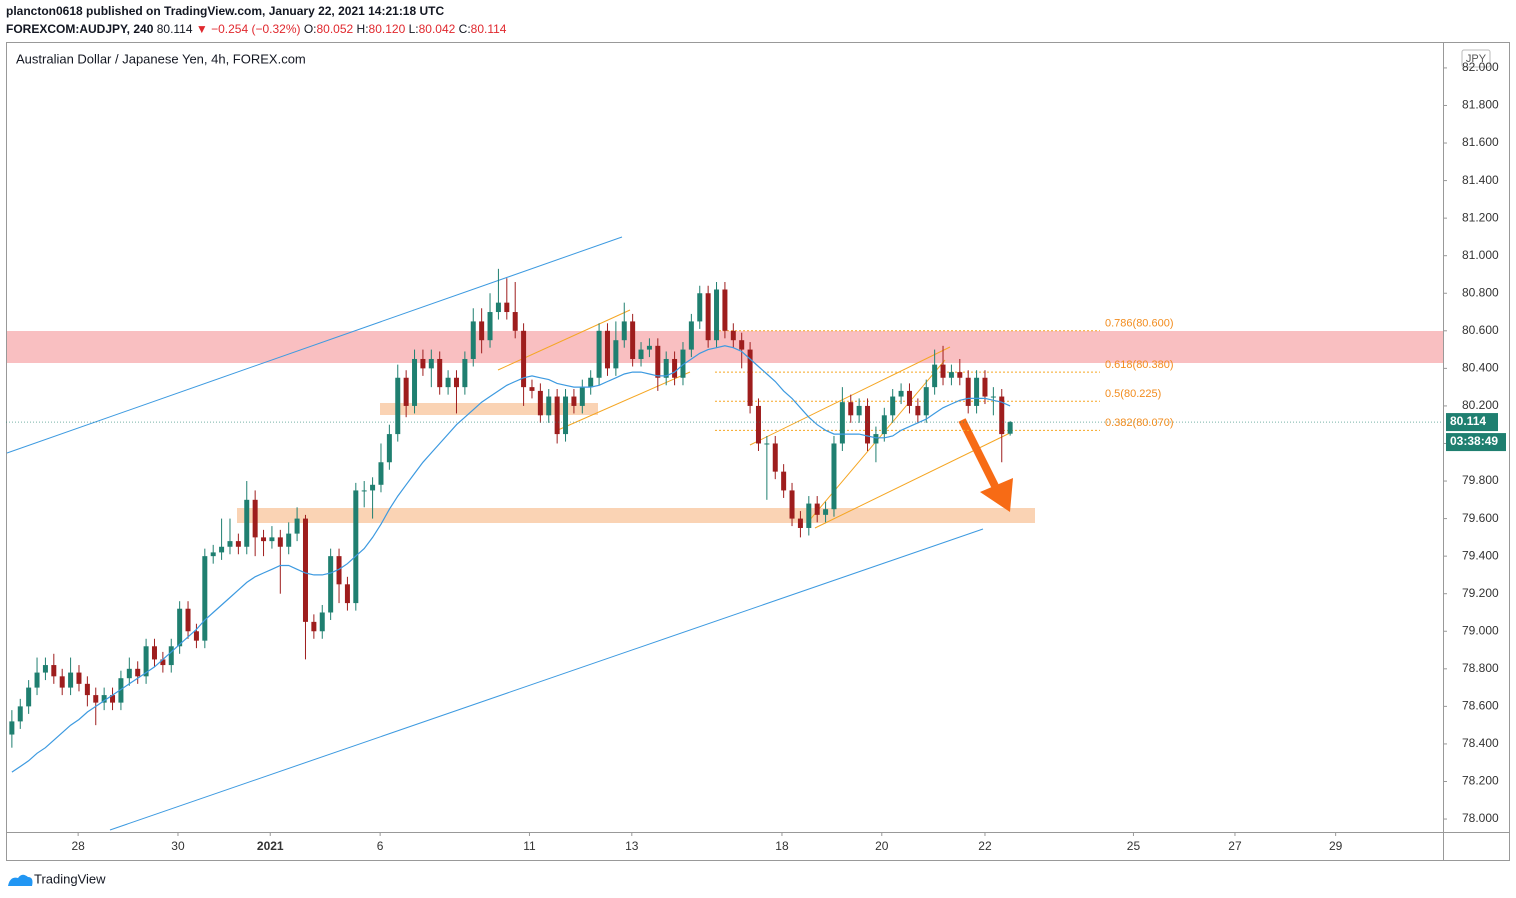 This screenshot has height=898, width=1516. Describe the element at coordinates (1480, 255) in the screenshot. I see `y-tick-label: 81.000` at that location.